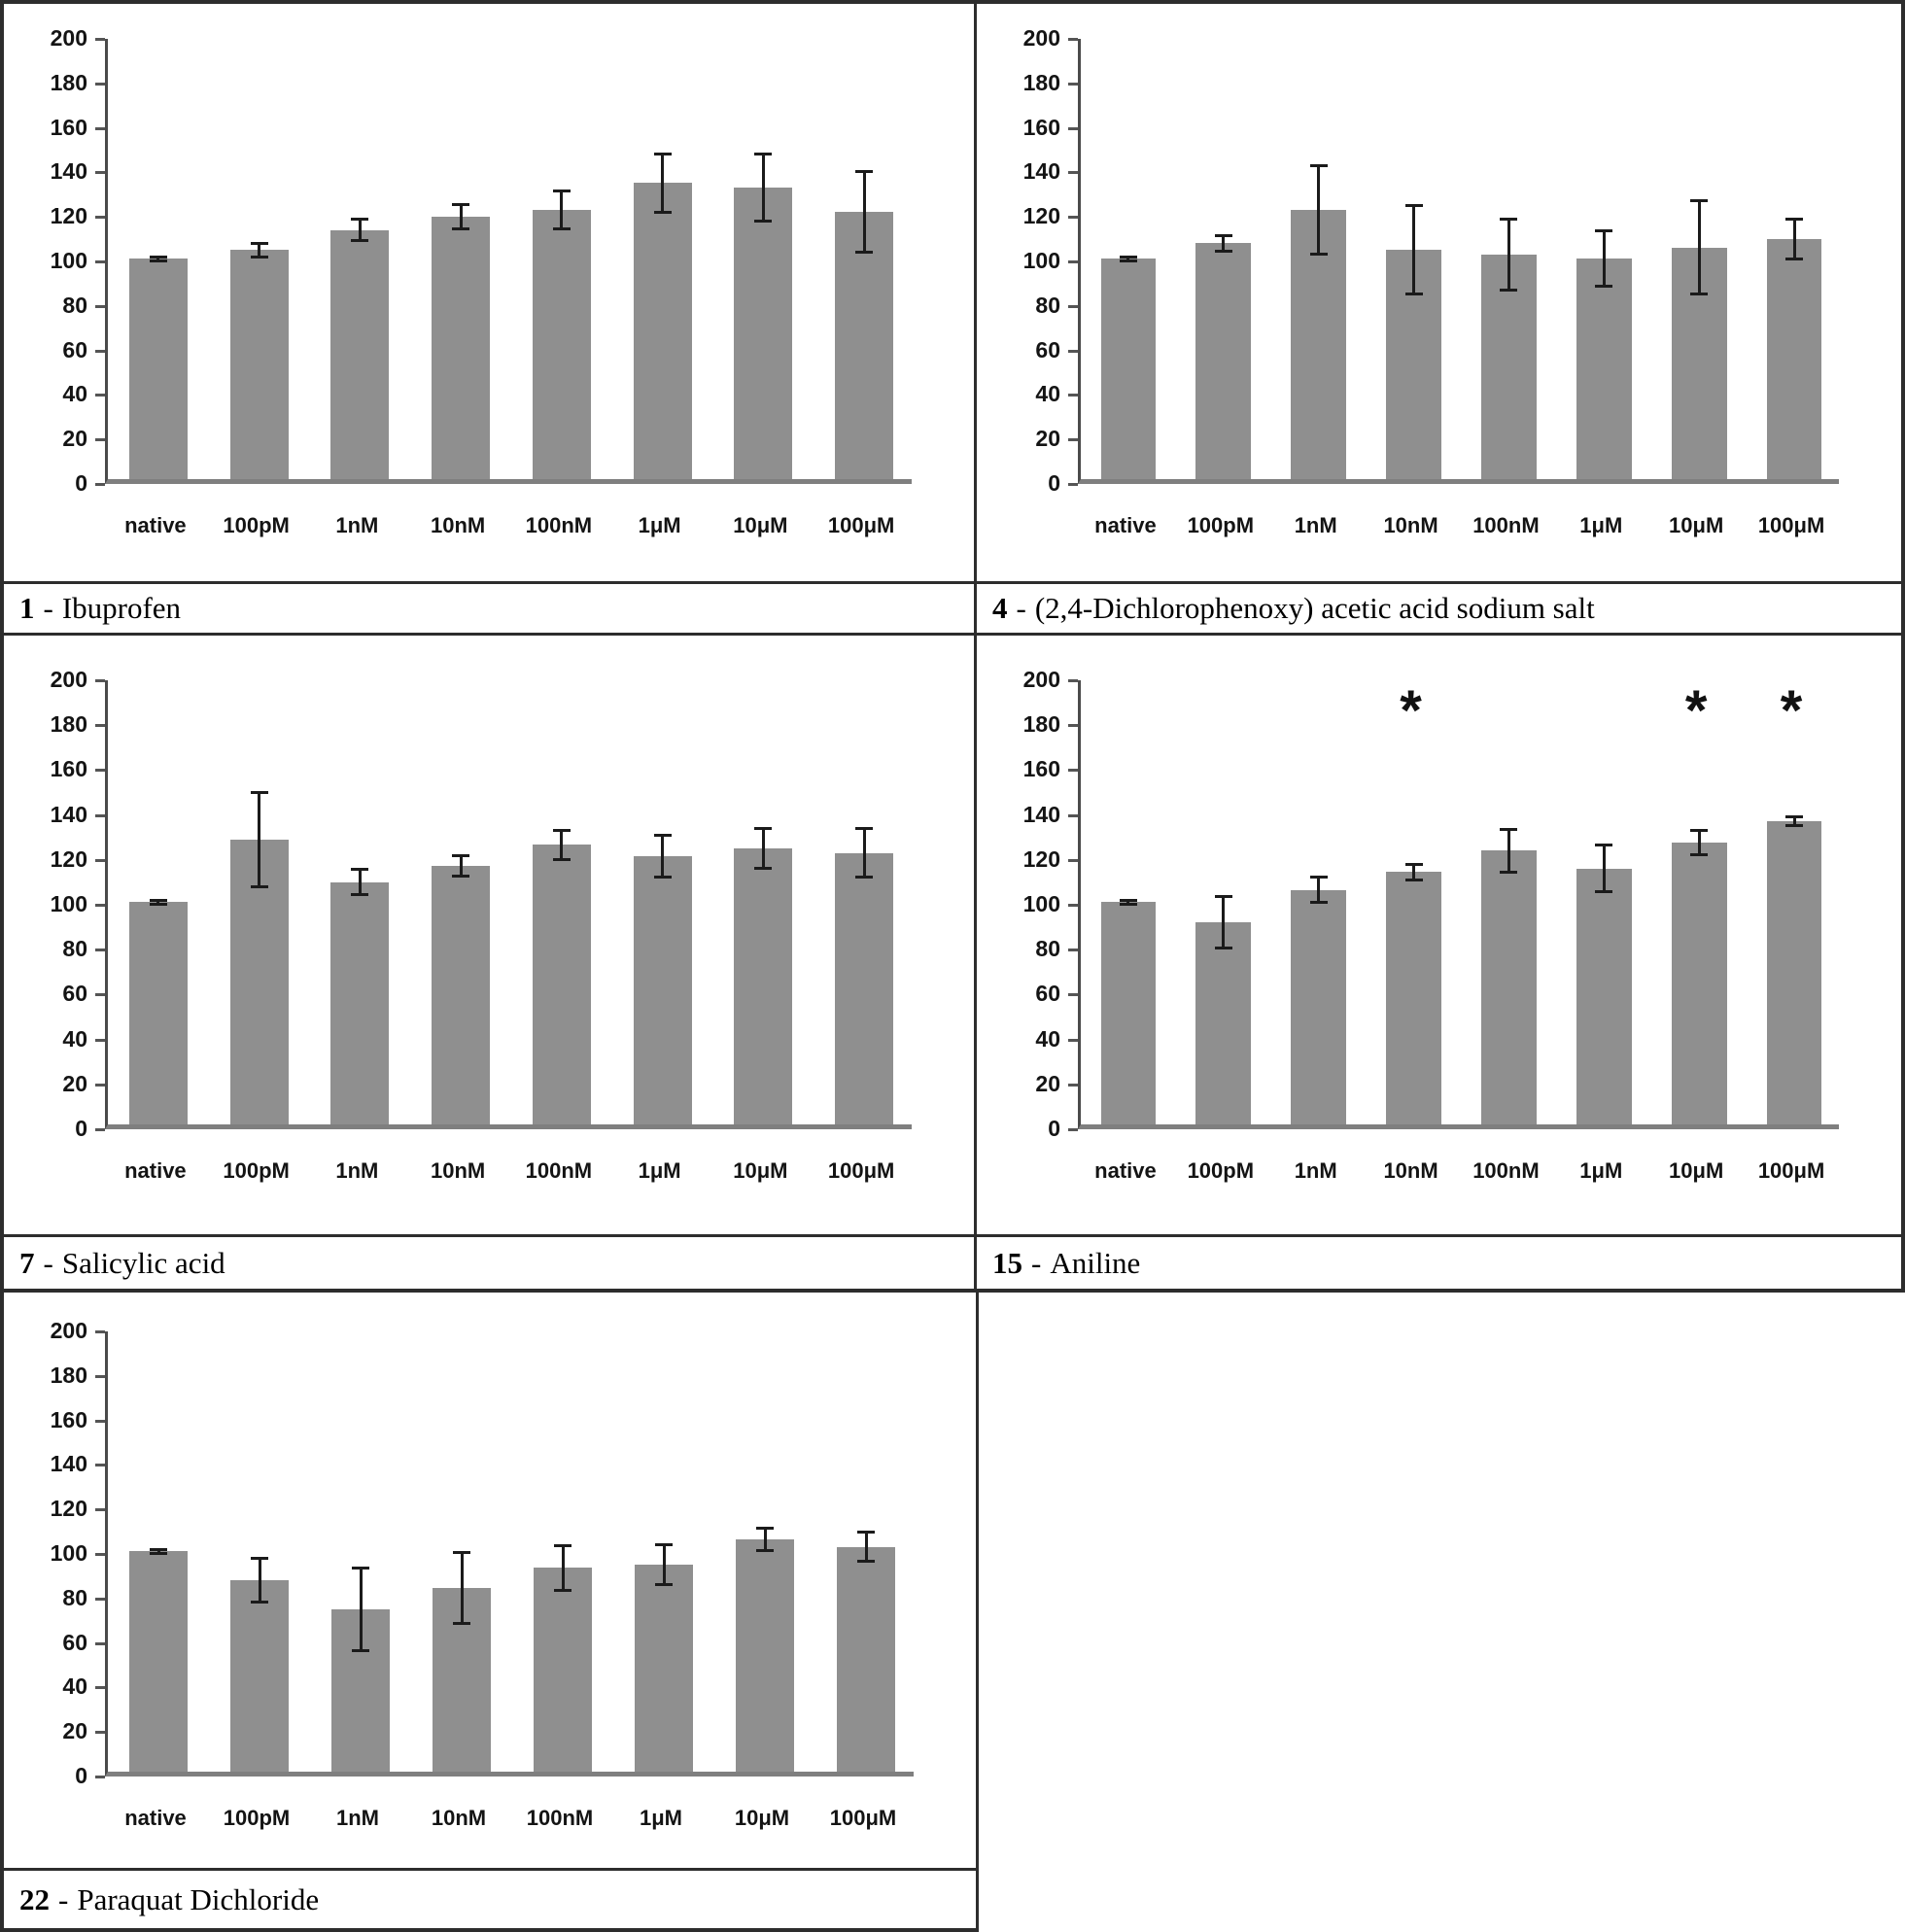  Describe the element at coordinates (27, 1262) in the screenshot. I see `caption-number: 7` at that location.